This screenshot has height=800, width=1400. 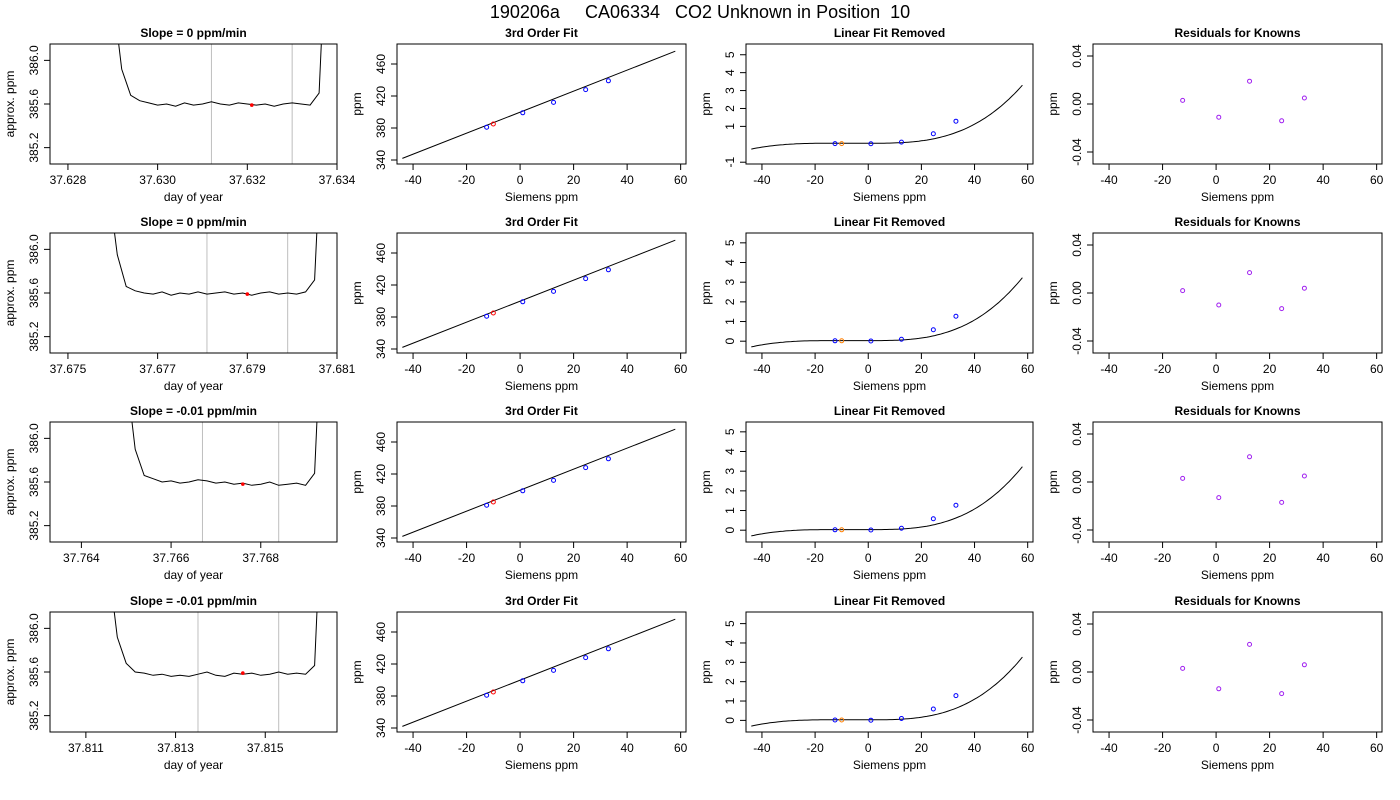 What do you see at coordinates (1077, 720) in the screenshot?
I see `y-tick-label: -0.04` at bounding box center [1077, 720].